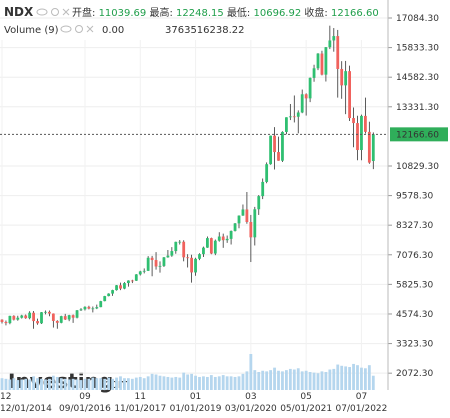  I want to click on x-tick-label: 11, so click(140, 397).